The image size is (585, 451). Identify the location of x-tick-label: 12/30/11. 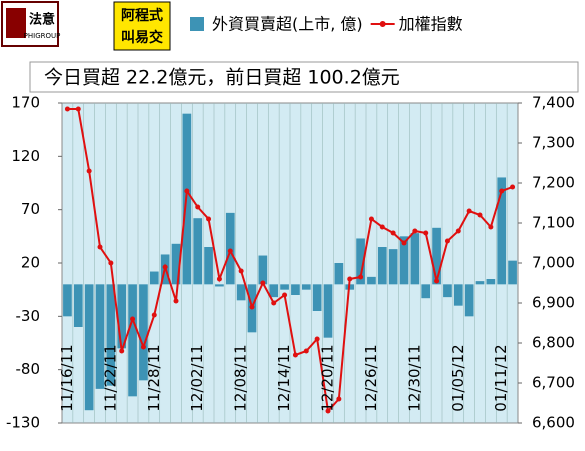
(414, 377).